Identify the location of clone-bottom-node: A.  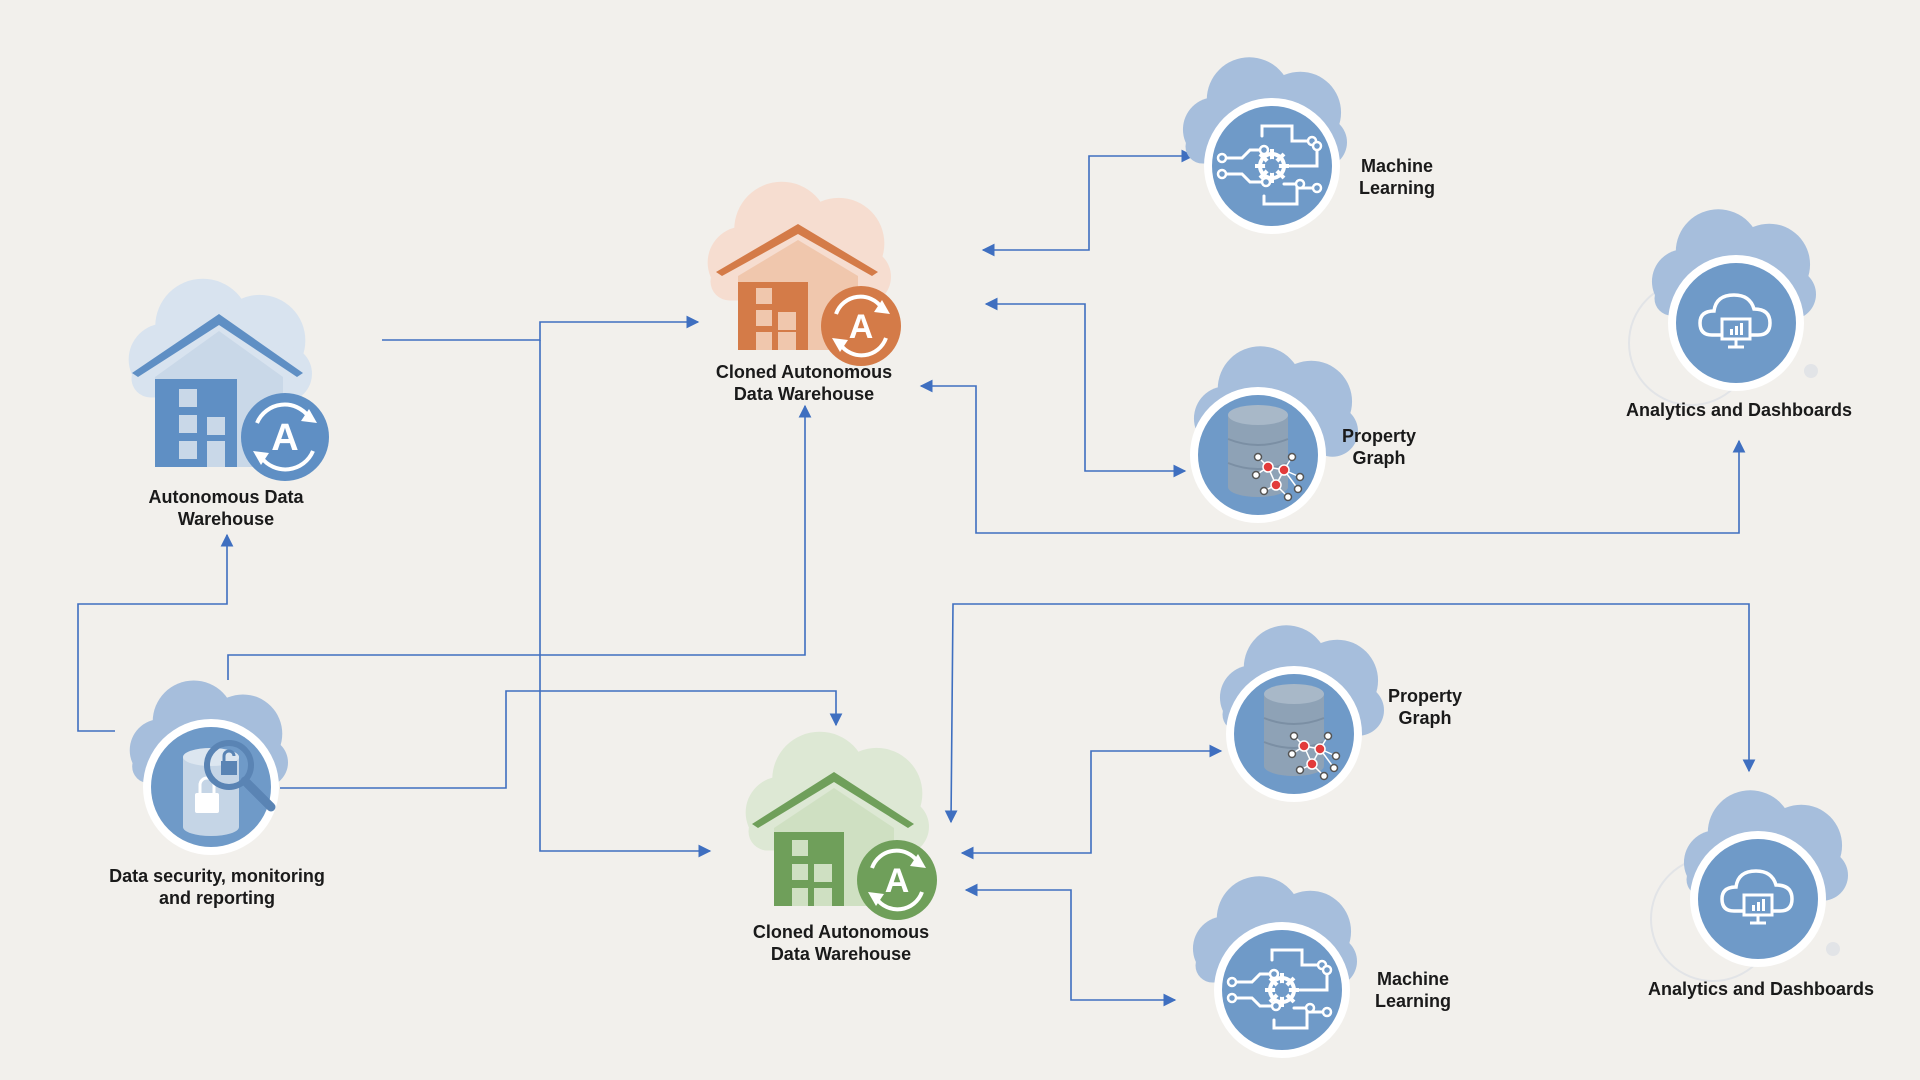
(841, 826).